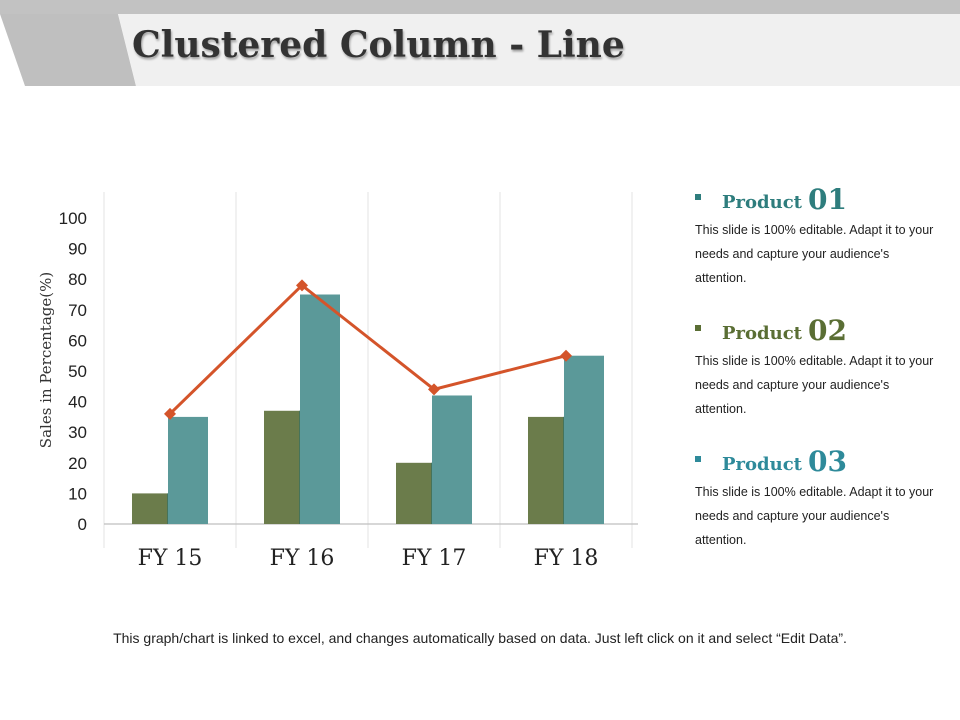  What do you see at coordinates (170, 558) in the screenshot?
I see `x-tick-label: FY 15` at bounding box center [170, 558].